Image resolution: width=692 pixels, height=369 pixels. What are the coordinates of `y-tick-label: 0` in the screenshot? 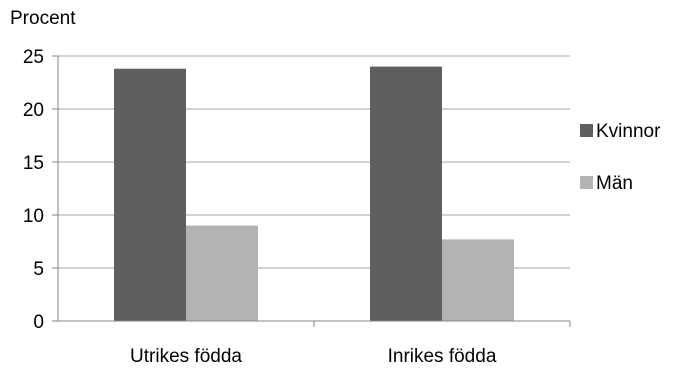 It's located at (38, 322).